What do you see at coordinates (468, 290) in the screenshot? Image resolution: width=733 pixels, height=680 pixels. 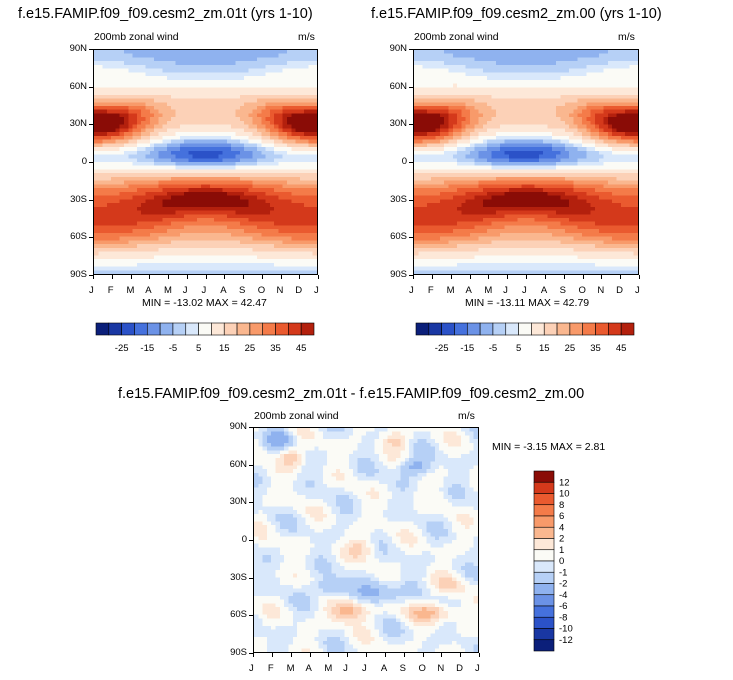 I see `panel2-x-tick-3: A` at bounding box center [468, 290].